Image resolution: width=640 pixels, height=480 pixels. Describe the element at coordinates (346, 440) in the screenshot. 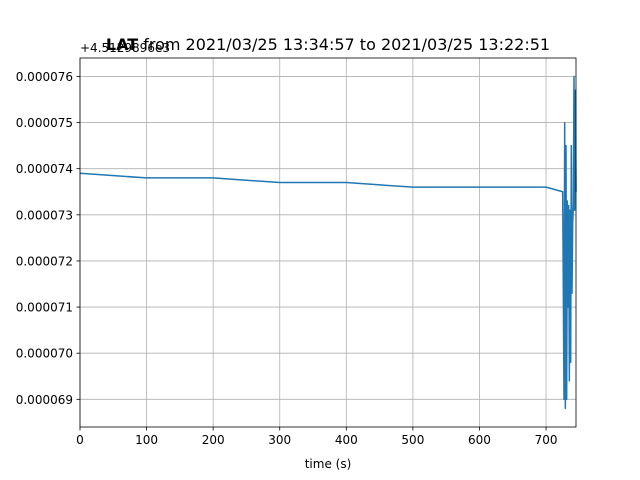

I see `x-tick-label: 400` at that location.